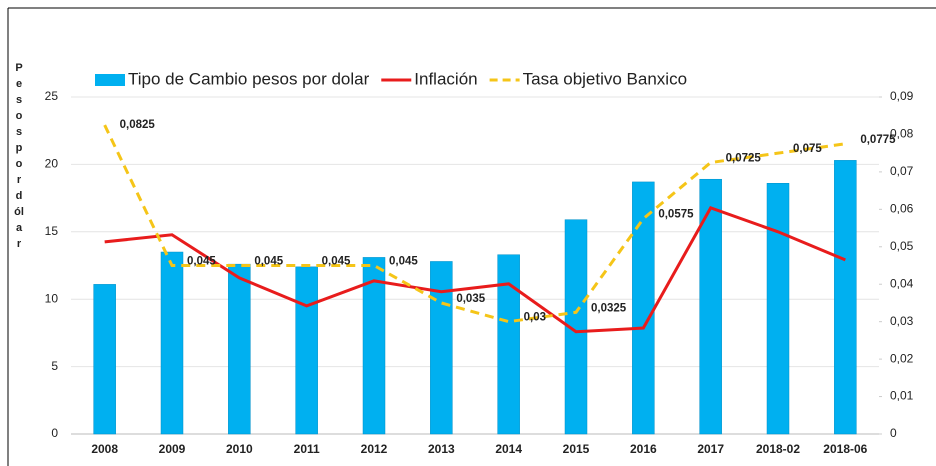  Describe the element at coordinates (902, 358) in the screenshot. I see `y2-tick-label: 0,02` at that location.